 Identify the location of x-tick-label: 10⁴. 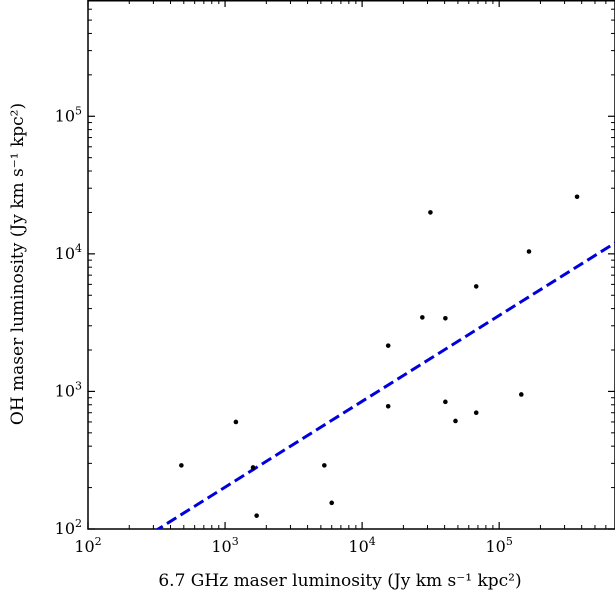
(361, 545).